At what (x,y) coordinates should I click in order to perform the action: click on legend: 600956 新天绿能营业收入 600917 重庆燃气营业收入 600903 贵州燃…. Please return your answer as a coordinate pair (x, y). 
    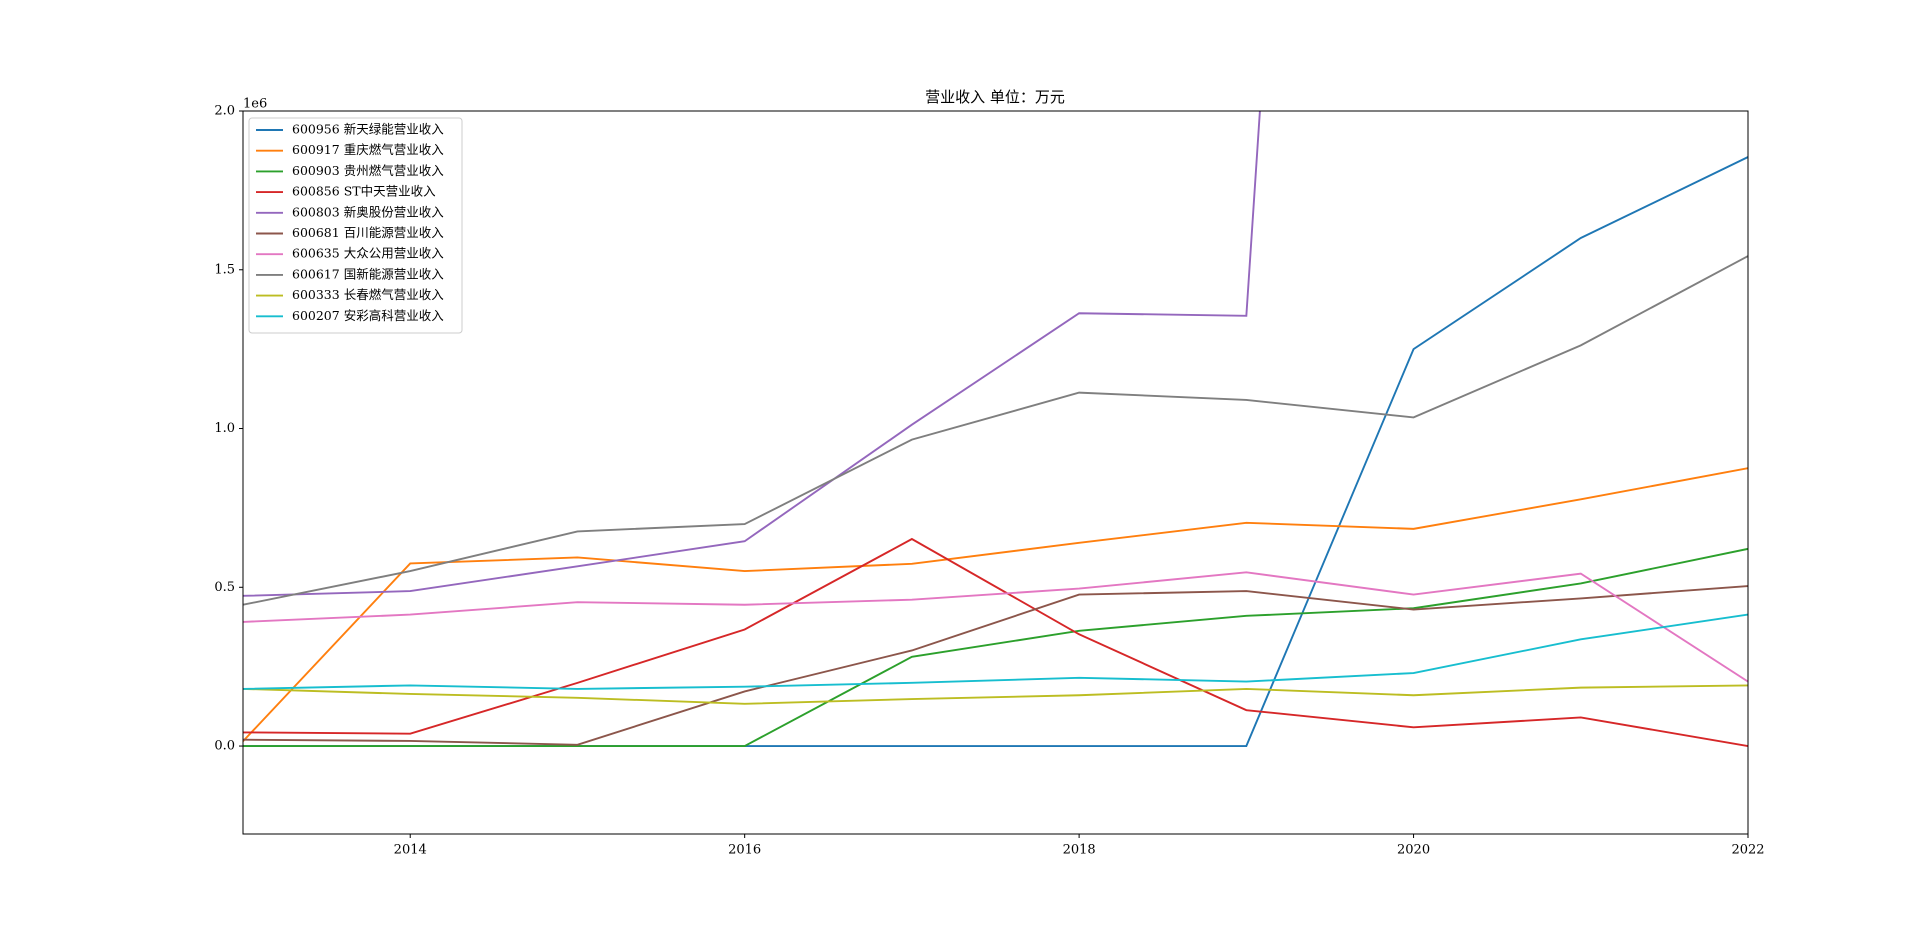
    Looking at the image, I should click on (355, 225).